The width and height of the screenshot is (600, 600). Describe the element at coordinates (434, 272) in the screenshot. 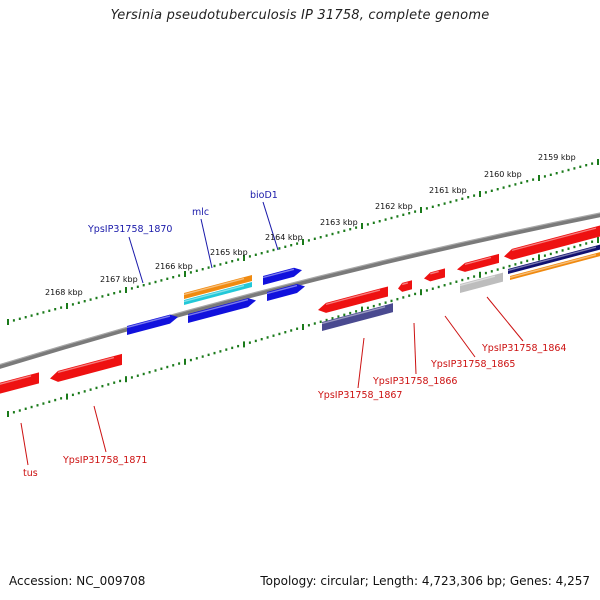

I see `gene-1865-arrow-shine` at that location.